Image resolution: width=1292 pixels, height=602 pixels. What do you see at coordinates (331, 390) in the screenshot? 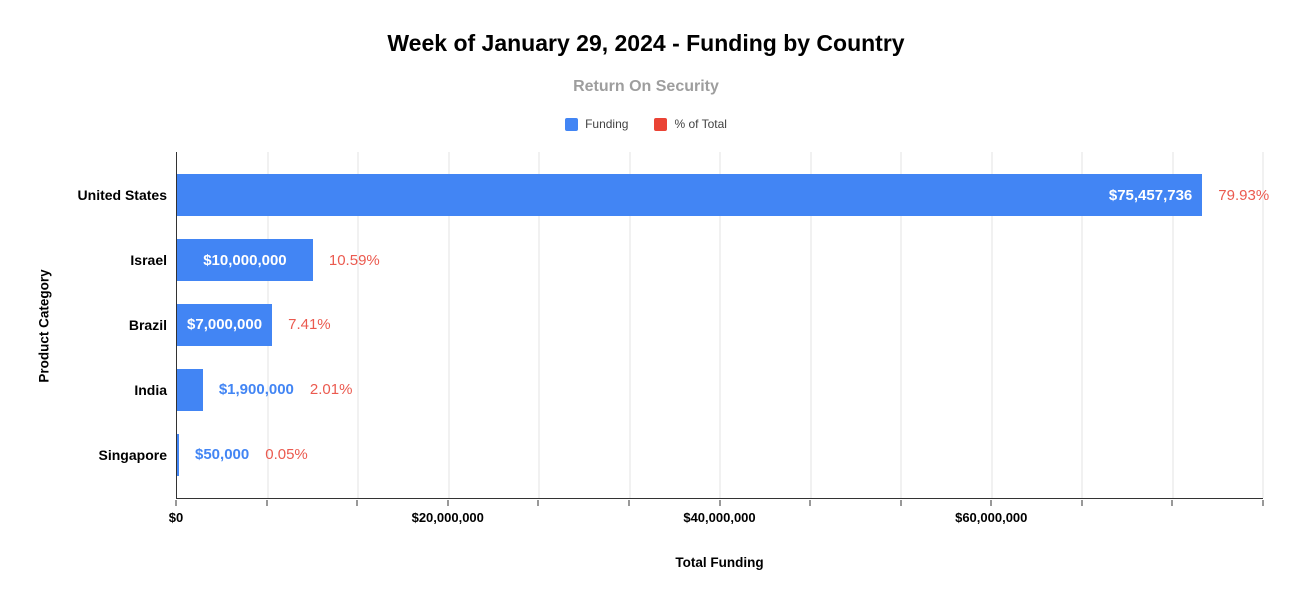
I see `percent-label: 2.01%` at bounding box center [331, 390].